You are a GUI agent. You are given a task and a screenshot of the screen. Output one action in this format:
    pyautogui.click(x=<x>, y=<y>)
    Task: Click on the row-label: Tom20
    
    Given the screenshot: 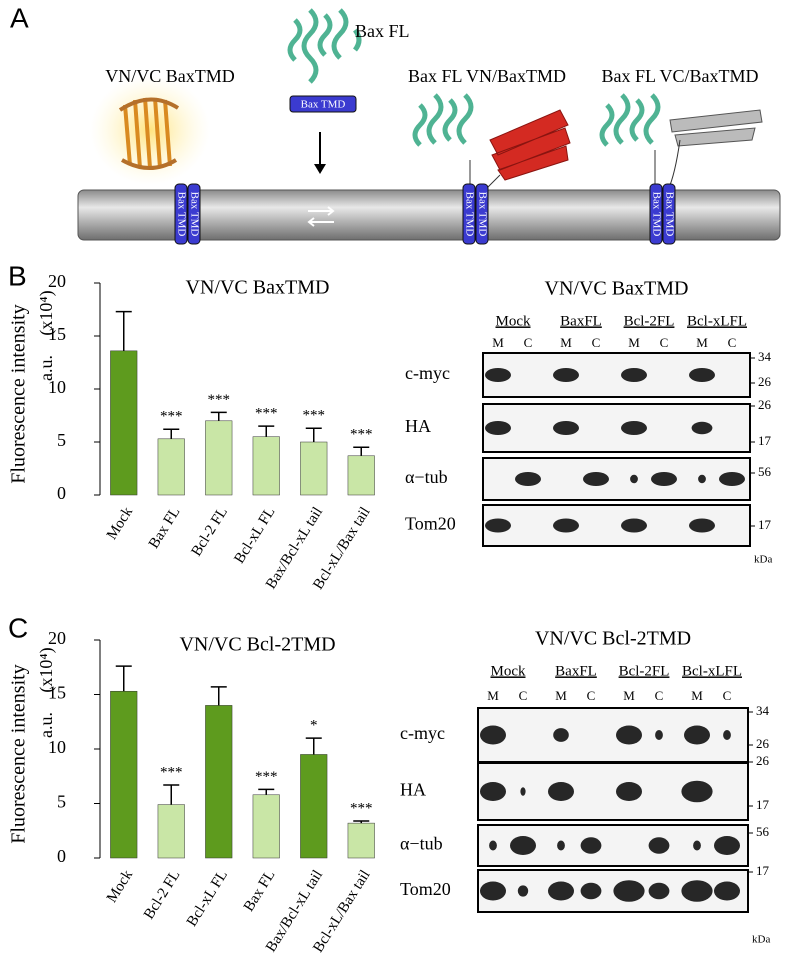 What is the action you would take?
    pyautogui.click(x=430, y=524)
    